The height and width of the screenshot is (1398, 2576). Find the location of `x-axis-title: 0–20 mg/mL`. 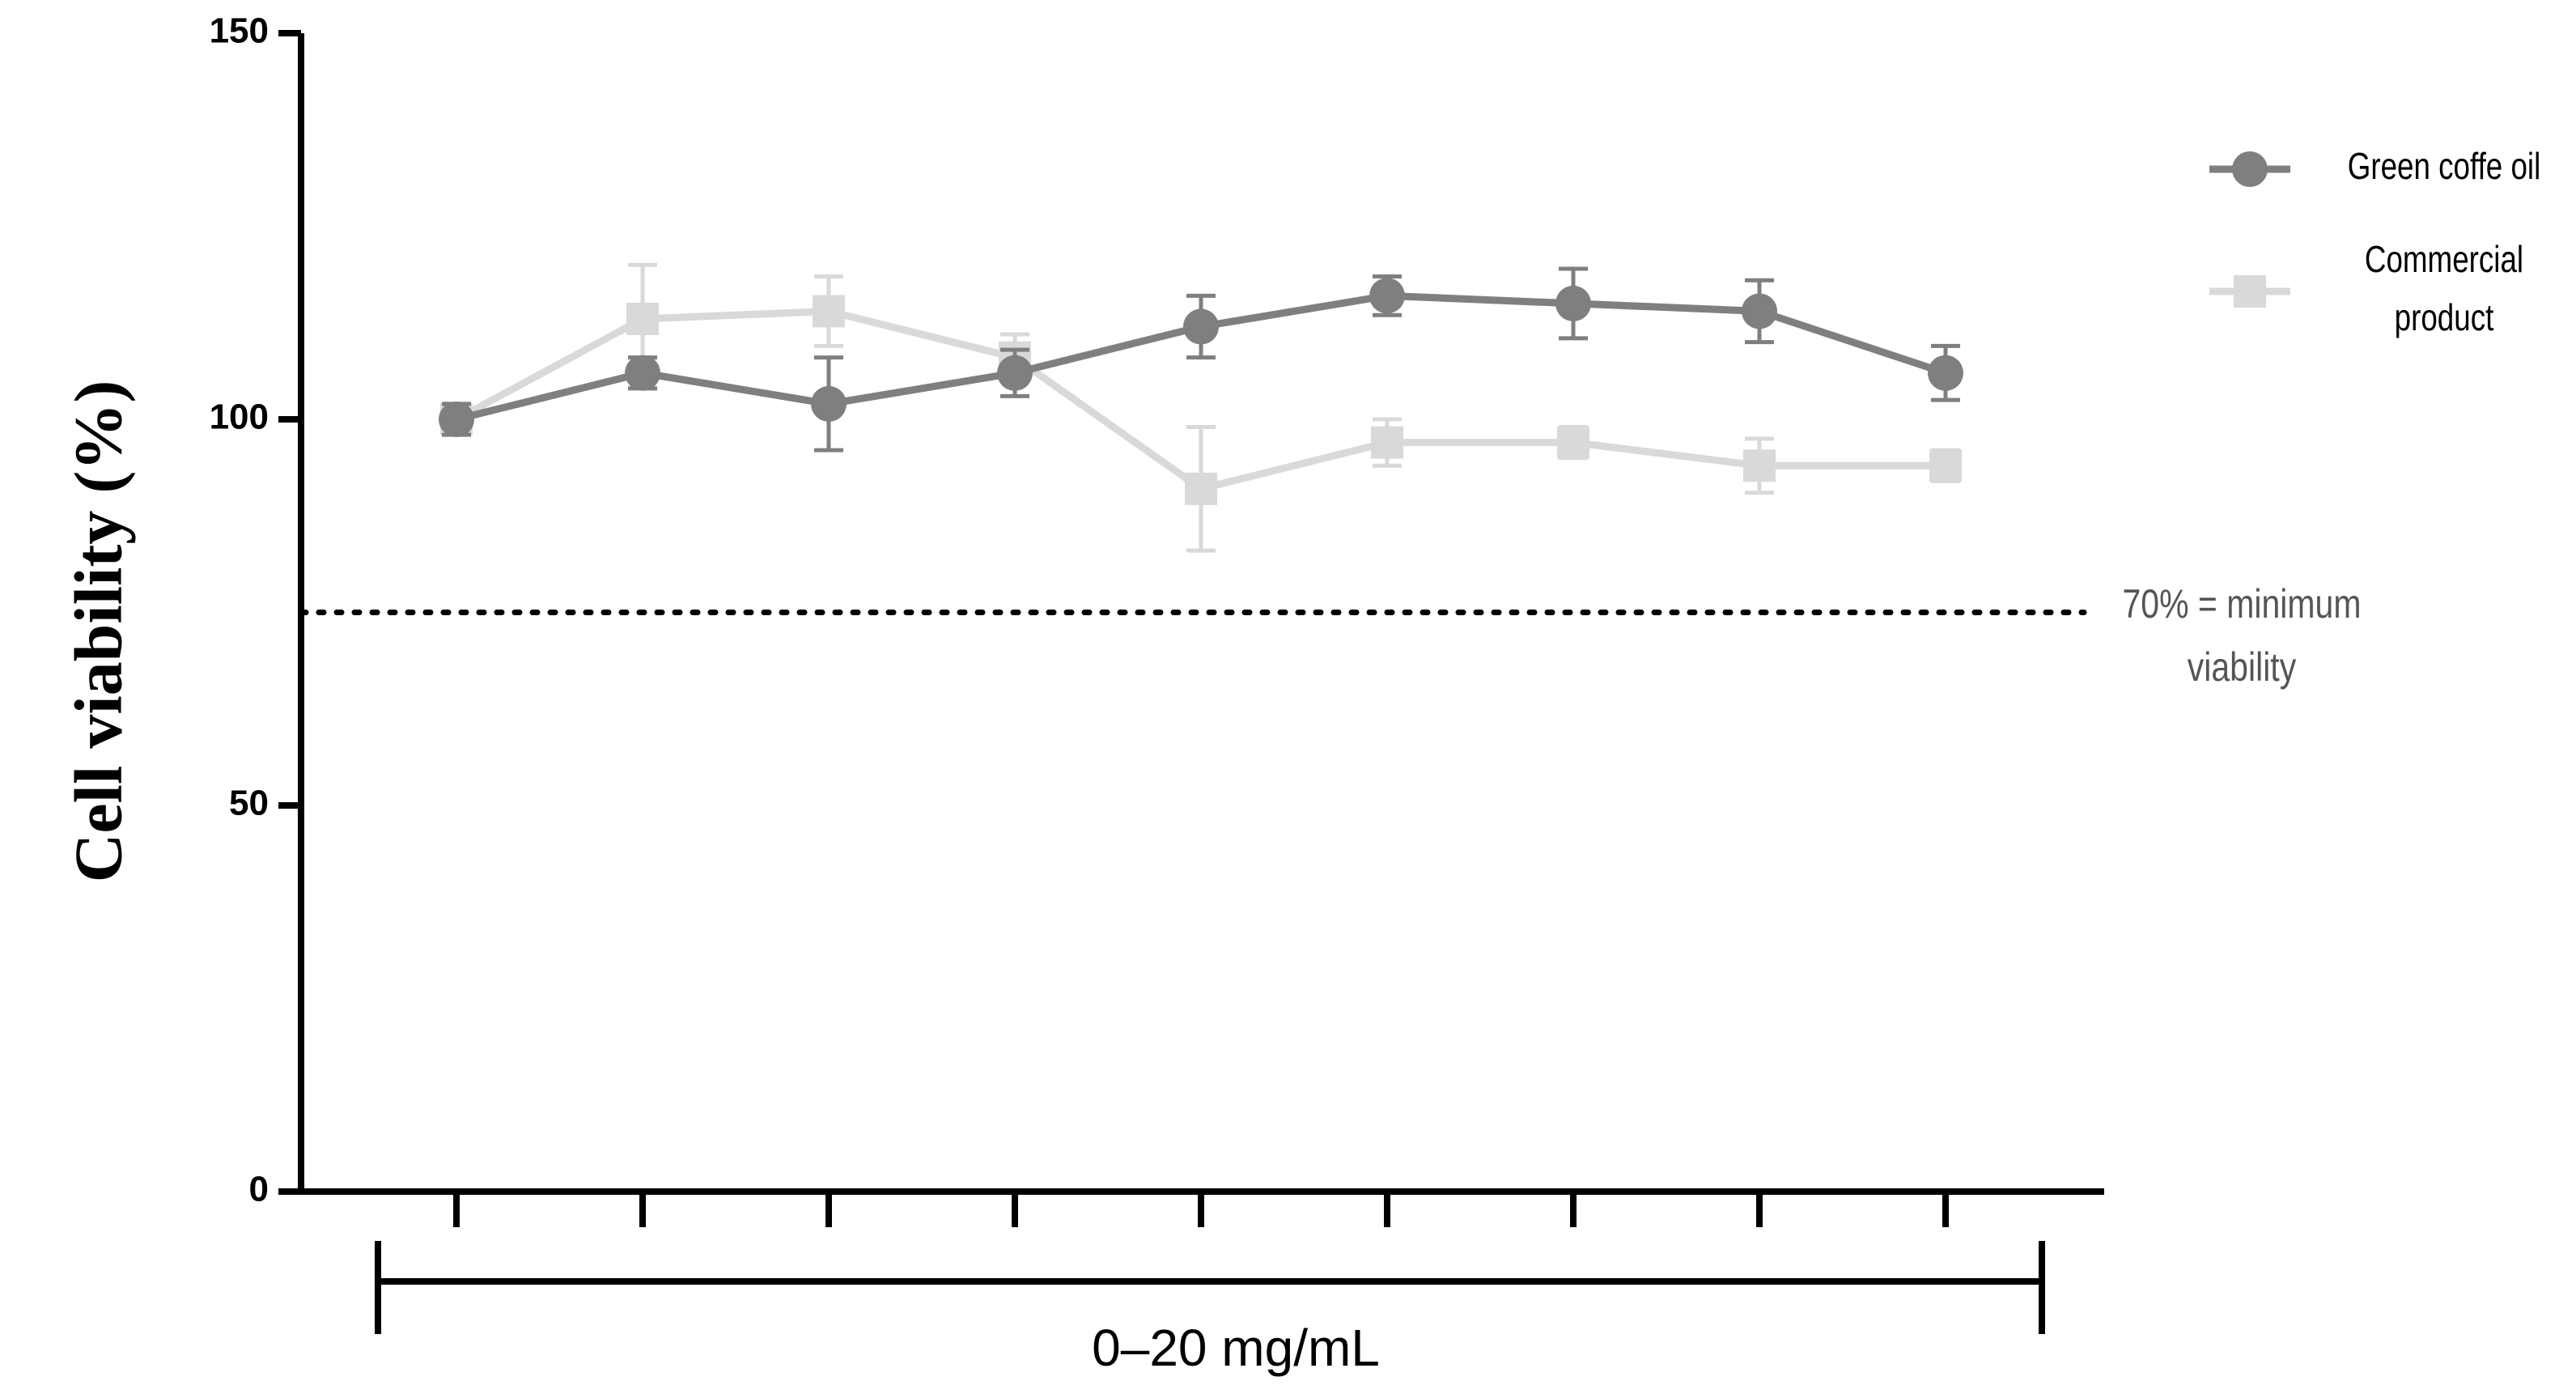

x-axis-title: 0–20 mg/mL is located at coordinates (1236, 1348).